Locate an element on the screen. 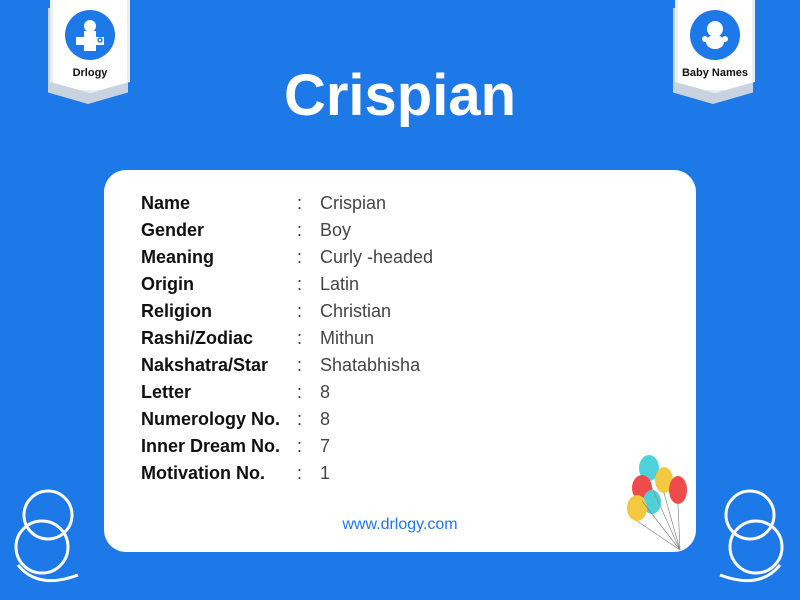 The height and width of the screenshot is (600, 800). detail-label: Rashi/Zodiac is located at coordinates (197, 338).